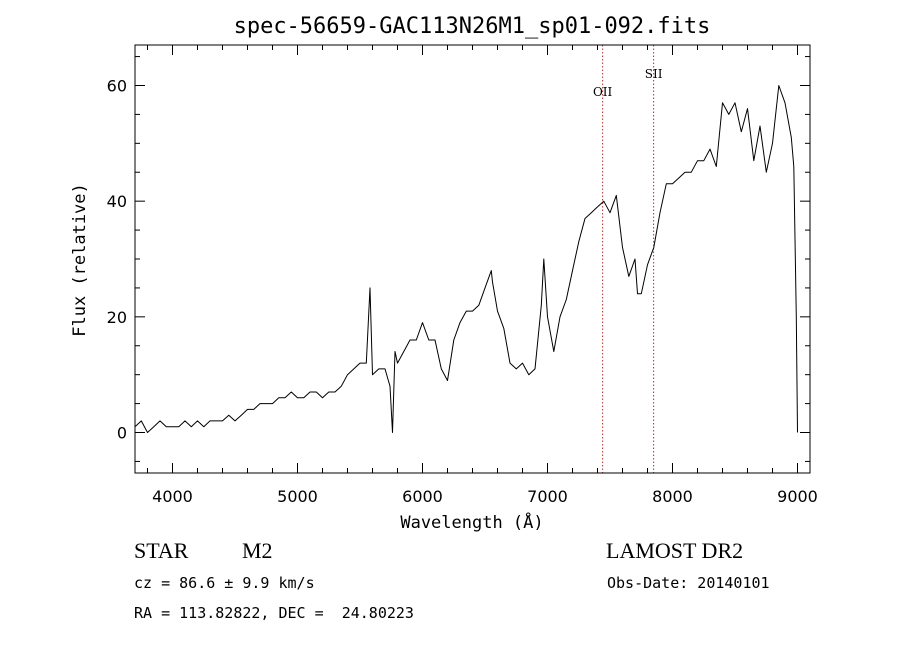  I want to click on object-class: STAR, so click(161, 550).